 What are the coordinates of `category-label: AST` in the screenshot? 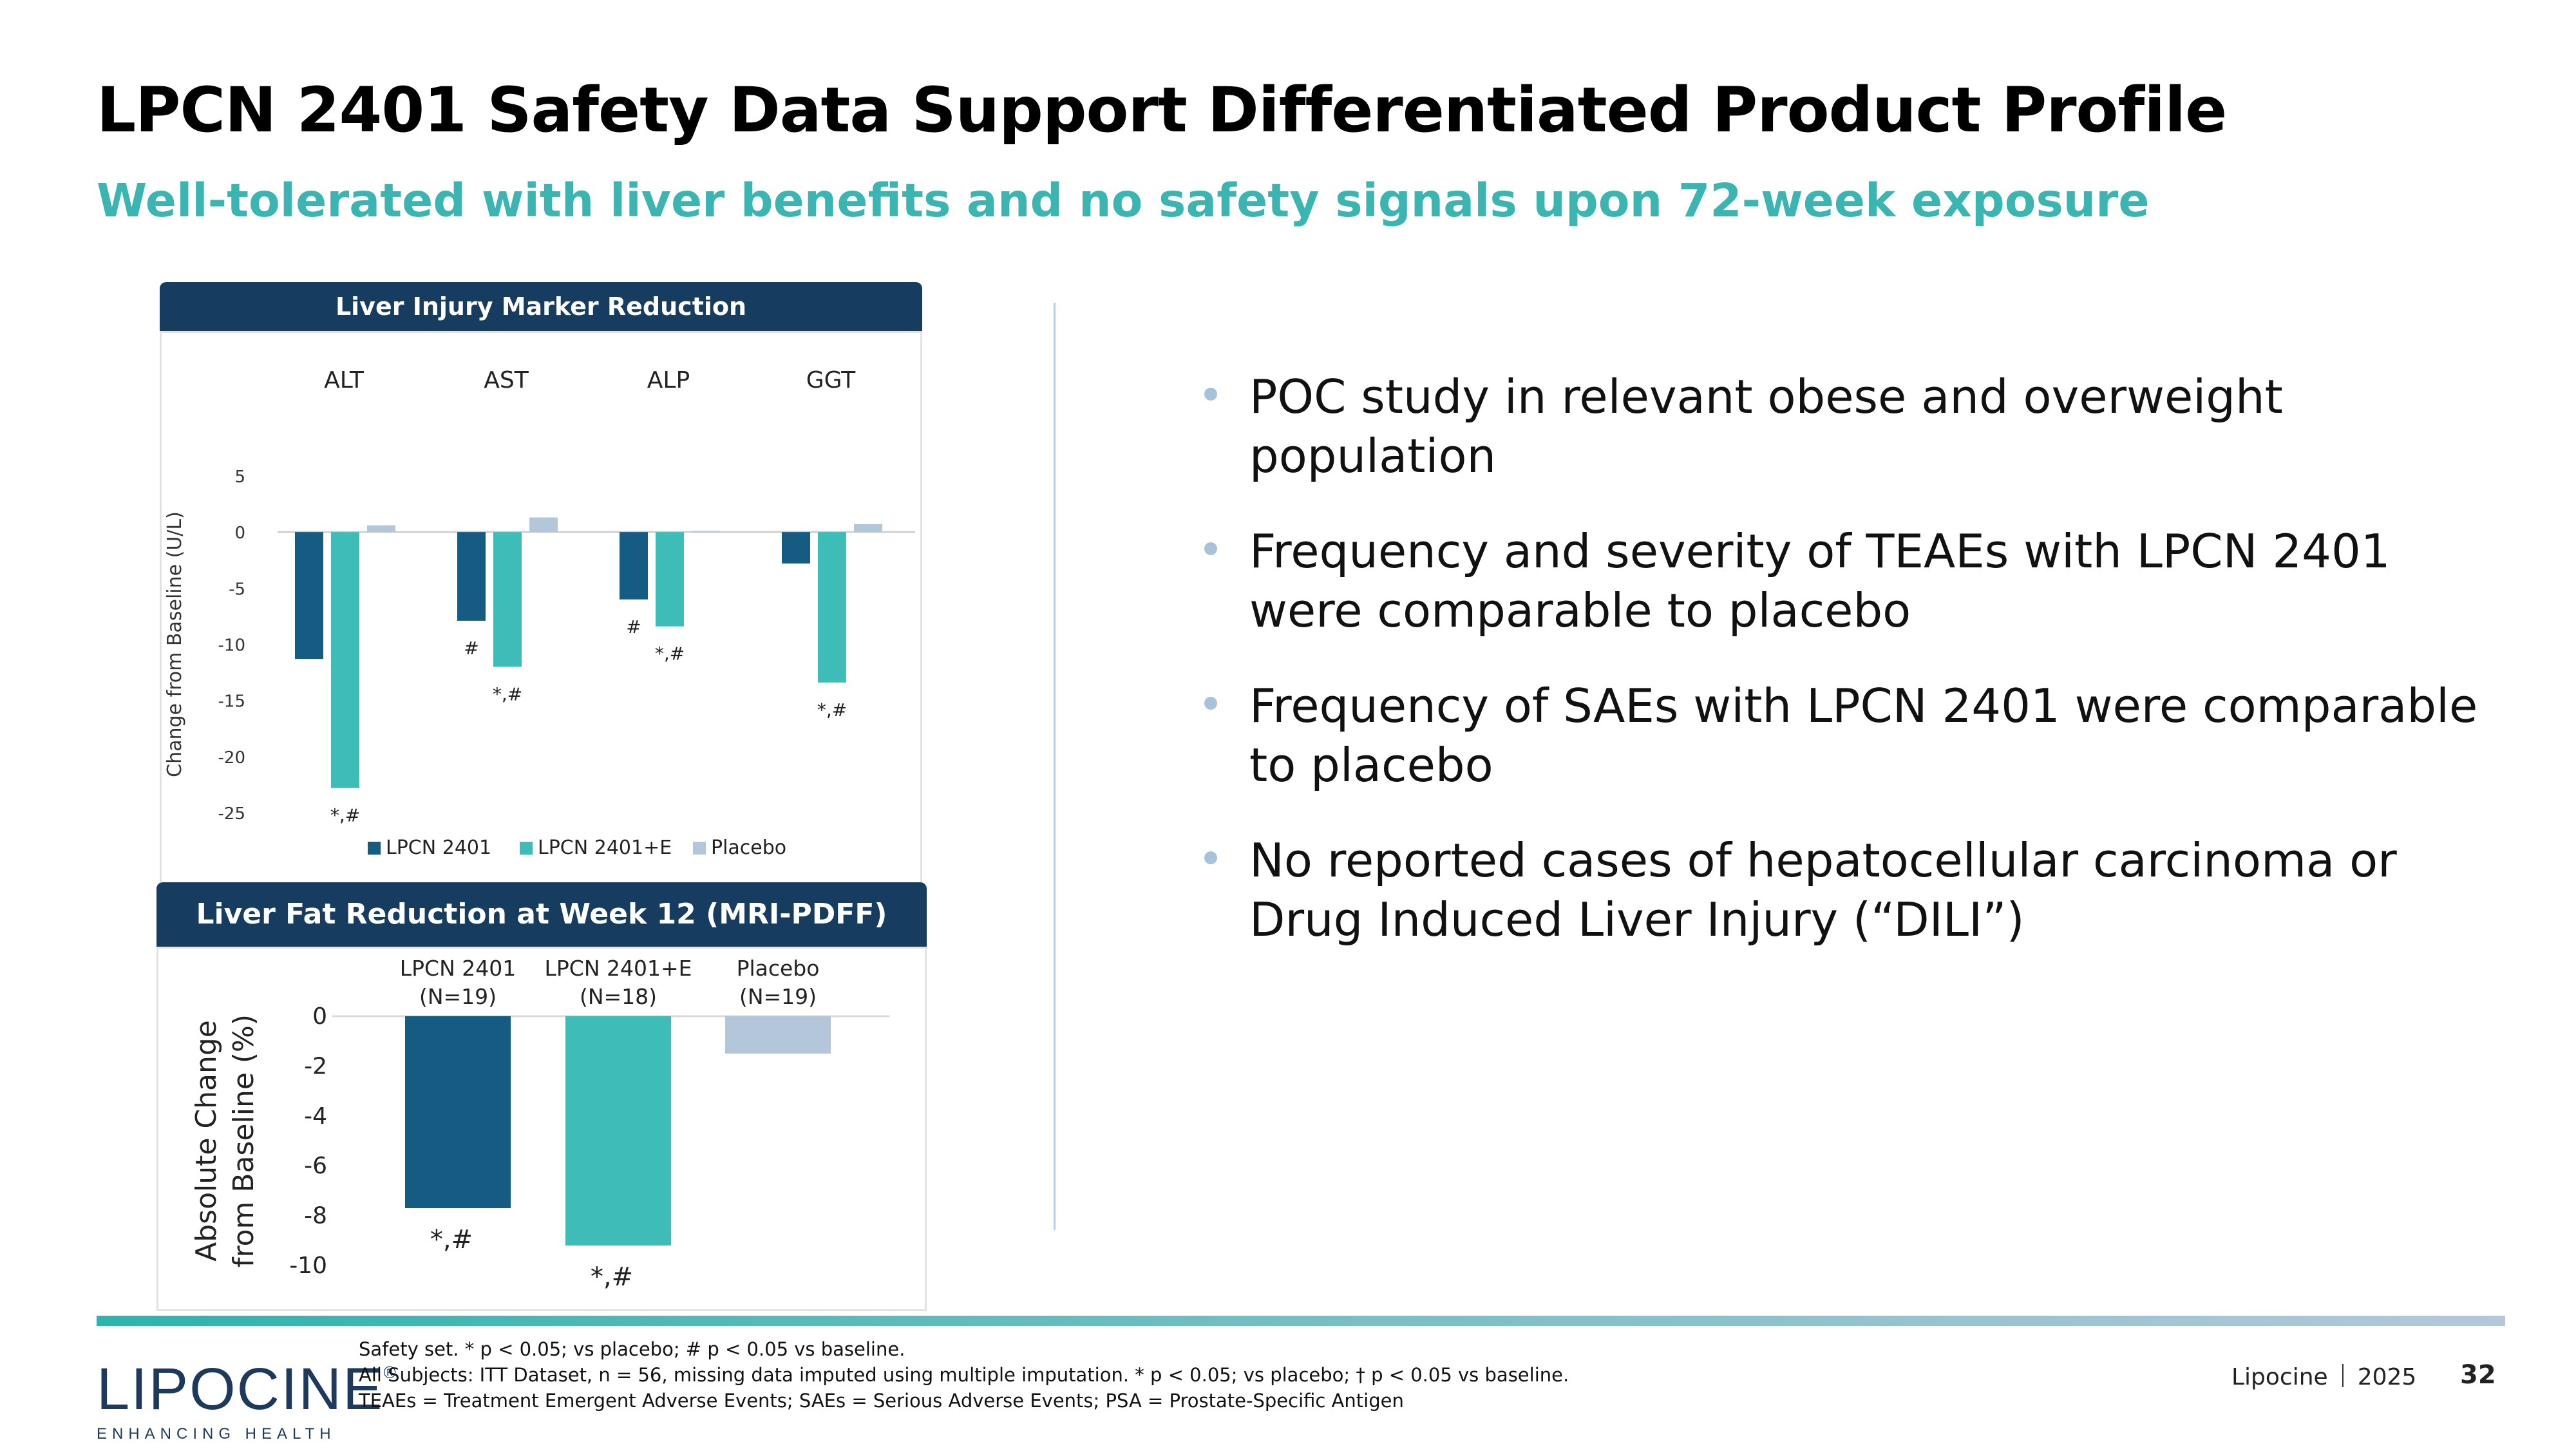 It's located at (507, 380).